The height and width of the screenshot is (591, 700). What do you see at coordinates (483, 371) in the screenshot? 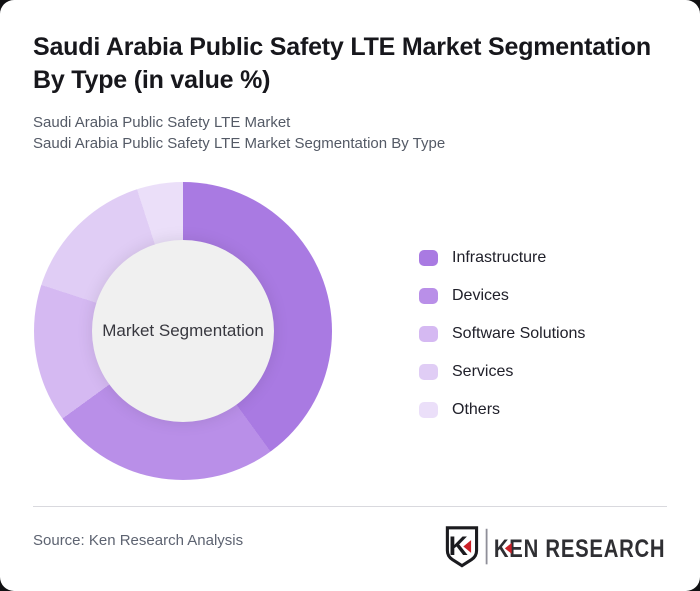
I see `legend-label: Services` at bounding box center [483, 371].